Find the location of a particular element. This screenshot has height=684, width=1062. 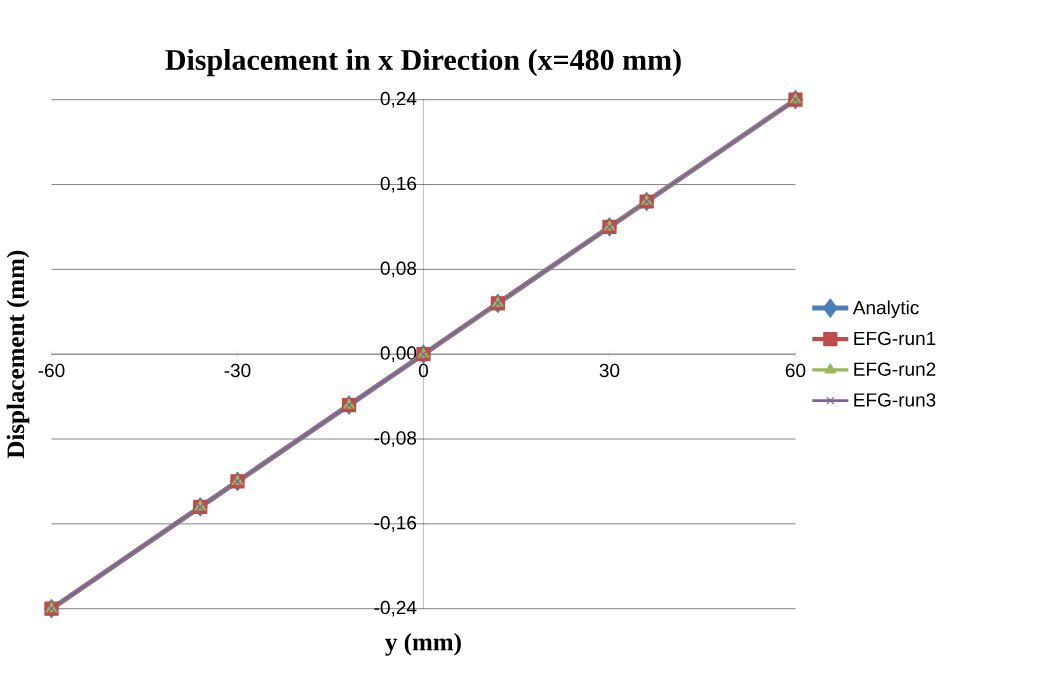

x-tick-label: -30 is located at coordinates (237, 370).